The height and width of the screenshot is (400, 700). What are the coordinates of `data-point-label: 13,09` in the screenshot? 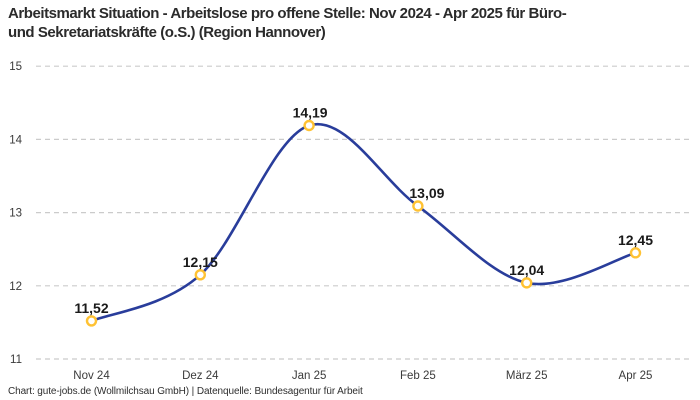 It's located at (426, 193).